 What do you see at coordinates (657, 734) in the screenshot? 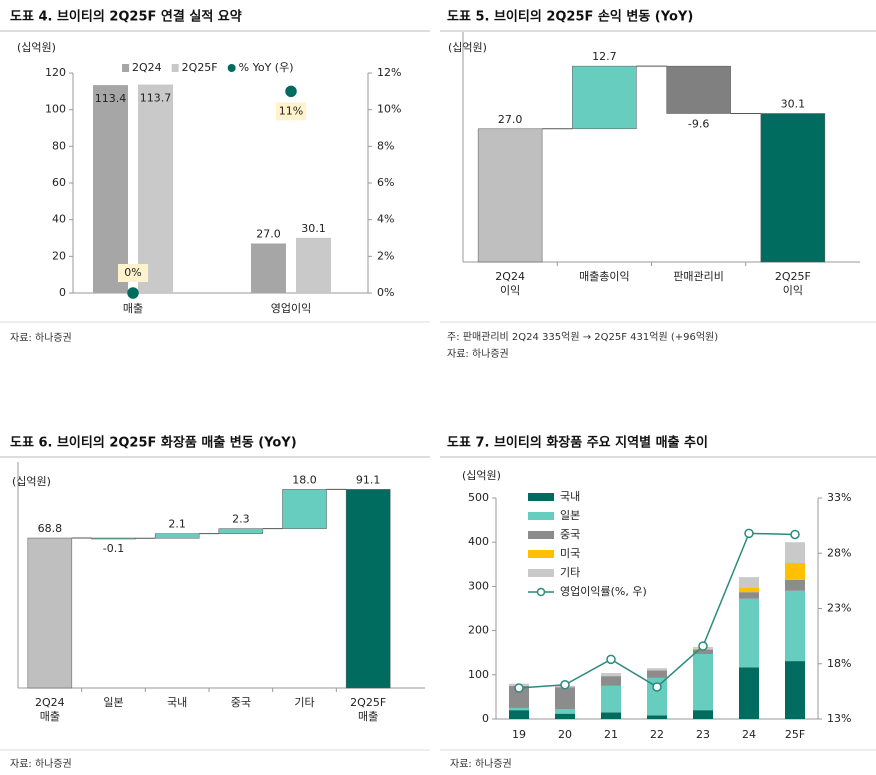
I see `x-tick-label: 22` at bounding box center [657, 734].